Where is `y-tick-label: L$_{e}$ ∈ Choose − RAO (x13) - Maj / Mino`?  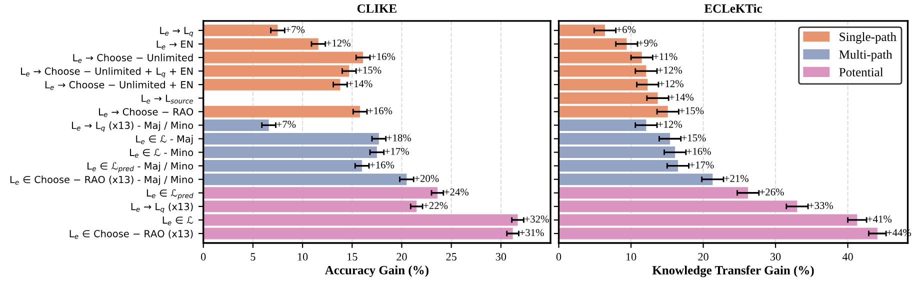
y-tick-label: L$_{e}$ ∈ Choose − RAO (x13) - Maj / Mino is located at coordinates (102, 181).